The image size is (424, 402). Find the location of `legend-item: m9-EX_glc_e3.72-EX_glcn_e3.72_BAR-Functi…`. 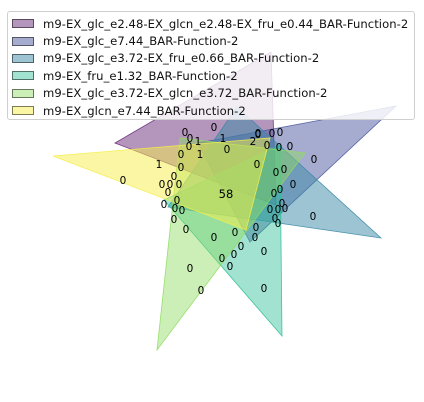

legend-item: m9-EX_glc_e3.72-EX_glcn_e3.72_BAR-Functi… is located at coordinates (213, 93).